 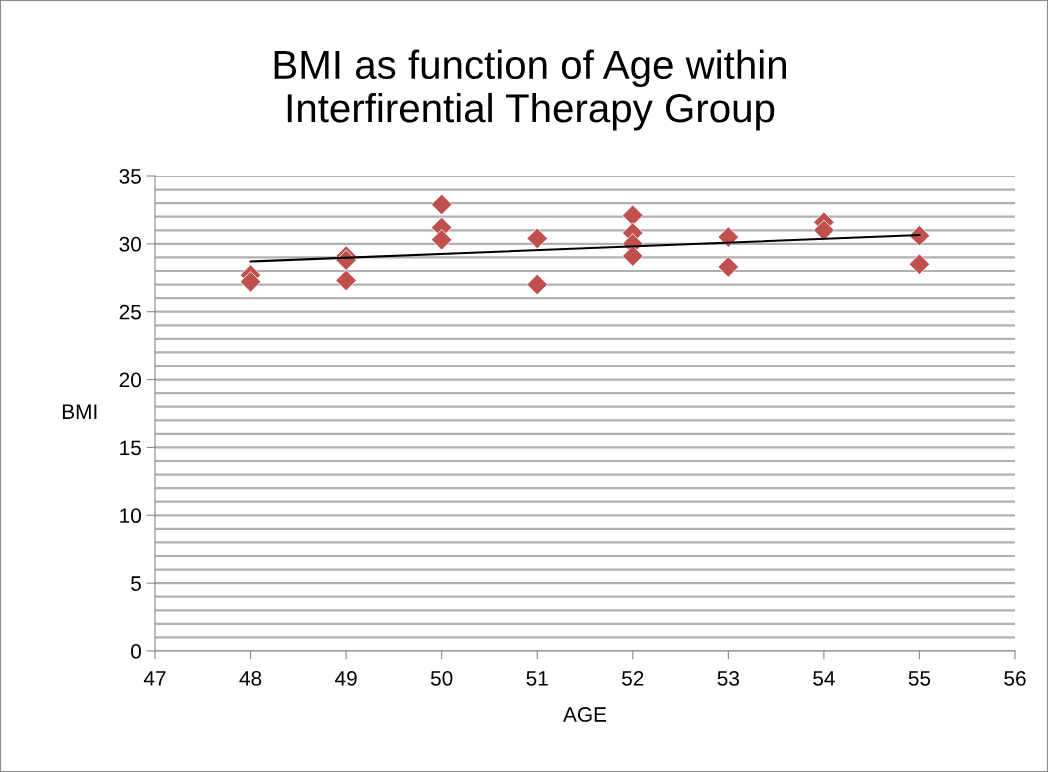 What do you see at coordinates (130, 380) in the screenshot?
I see `y-tick-label: 20` at bounding box center [130, 380].